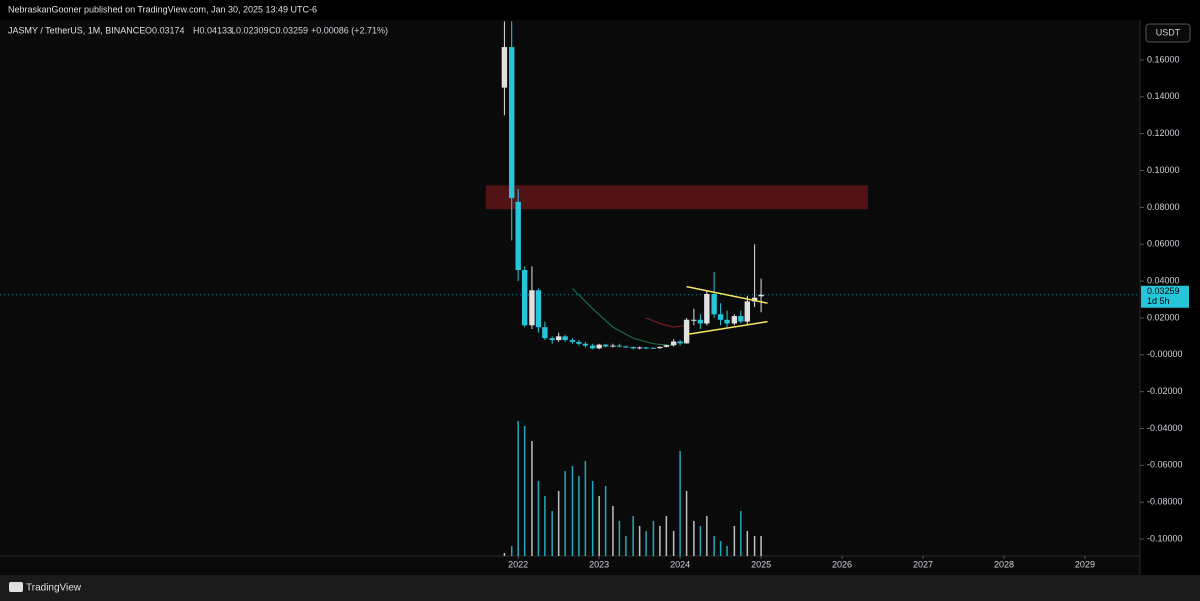 The image size is (1200, 601). Describe the element at coordinates (288, 30) in the screenshot. I see `ohlc-close: C0.03259` at that location.